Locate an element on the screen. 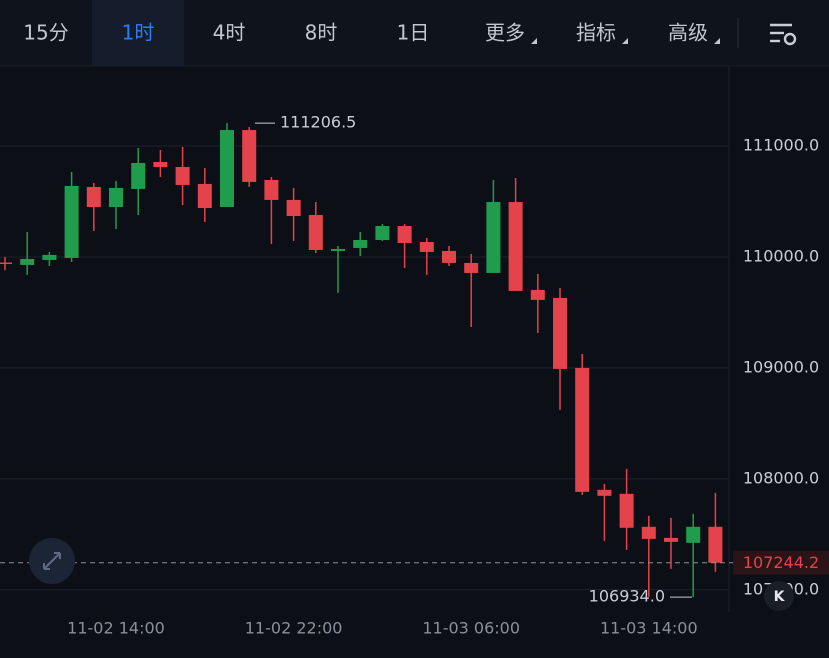  tab: 1时 is located at coordinates (138, 33).